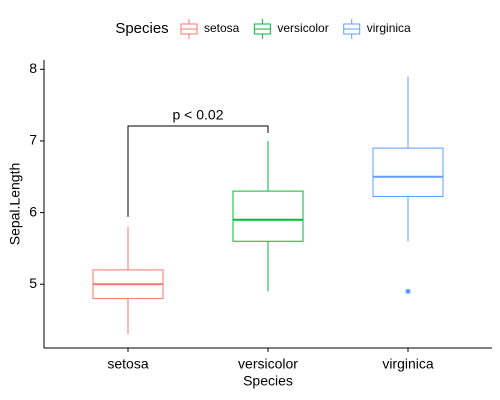  What do you see at coordinates (408, 364) in the screenshot?
I see `x-tick-label: virginica` at bounding box center [408, 364].